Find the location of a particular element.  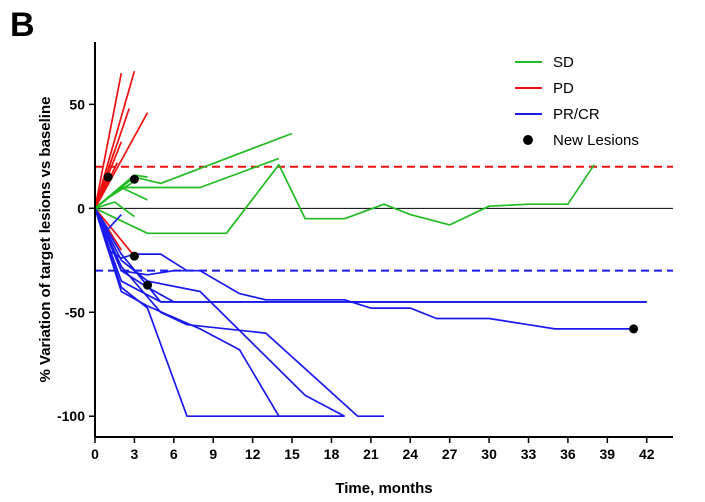

y-tick-label: -100 is located at coordinates (71, 416).